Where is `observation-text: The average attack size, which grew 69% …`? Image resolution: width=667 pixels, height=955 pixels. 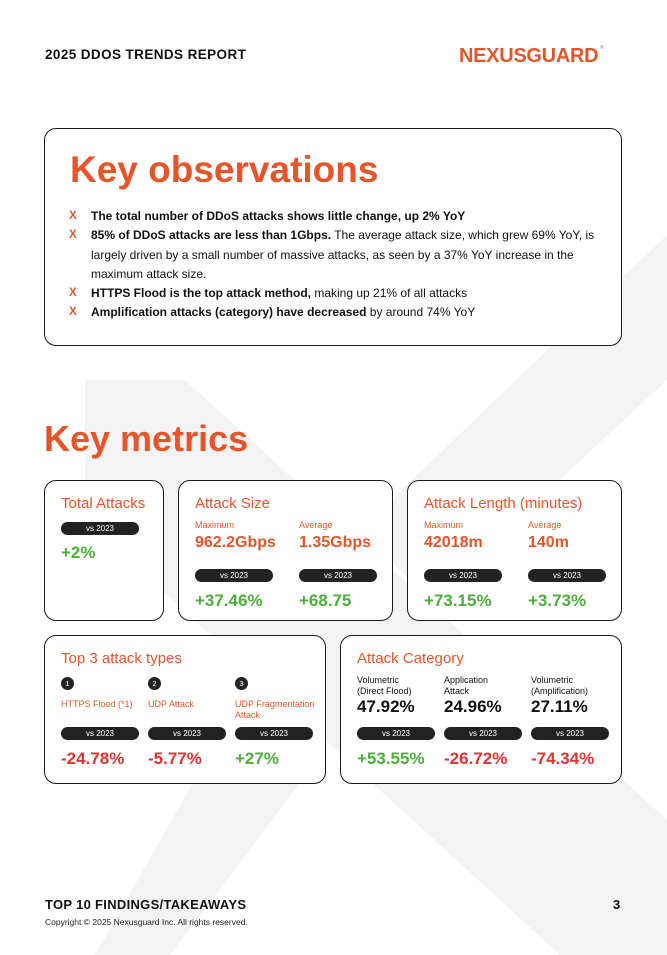
observation-text: The average attack size, which grew 69% … is located at coordinates (343, 254).